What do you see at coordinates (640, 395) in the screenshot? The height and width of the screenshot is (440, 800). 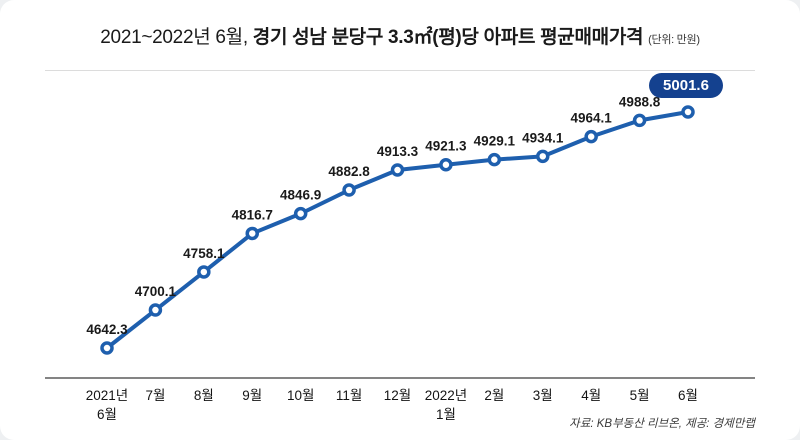 I see `x-tick-label: 5월` at bounding box center [640, 395].